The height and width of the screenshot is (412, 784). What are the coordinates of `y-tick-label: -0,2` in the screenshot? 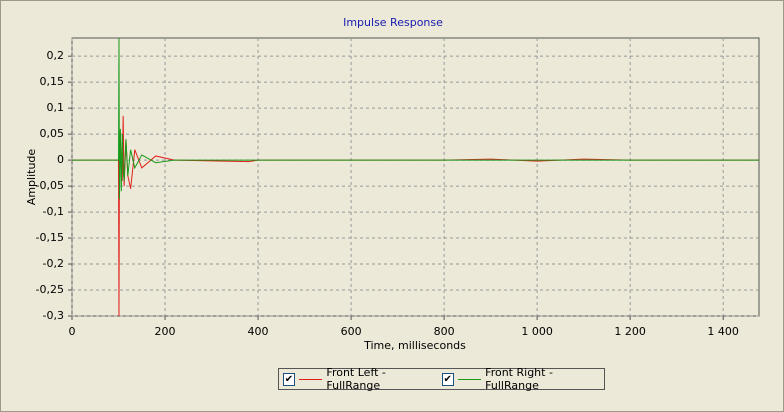 It's located at (53, 263).